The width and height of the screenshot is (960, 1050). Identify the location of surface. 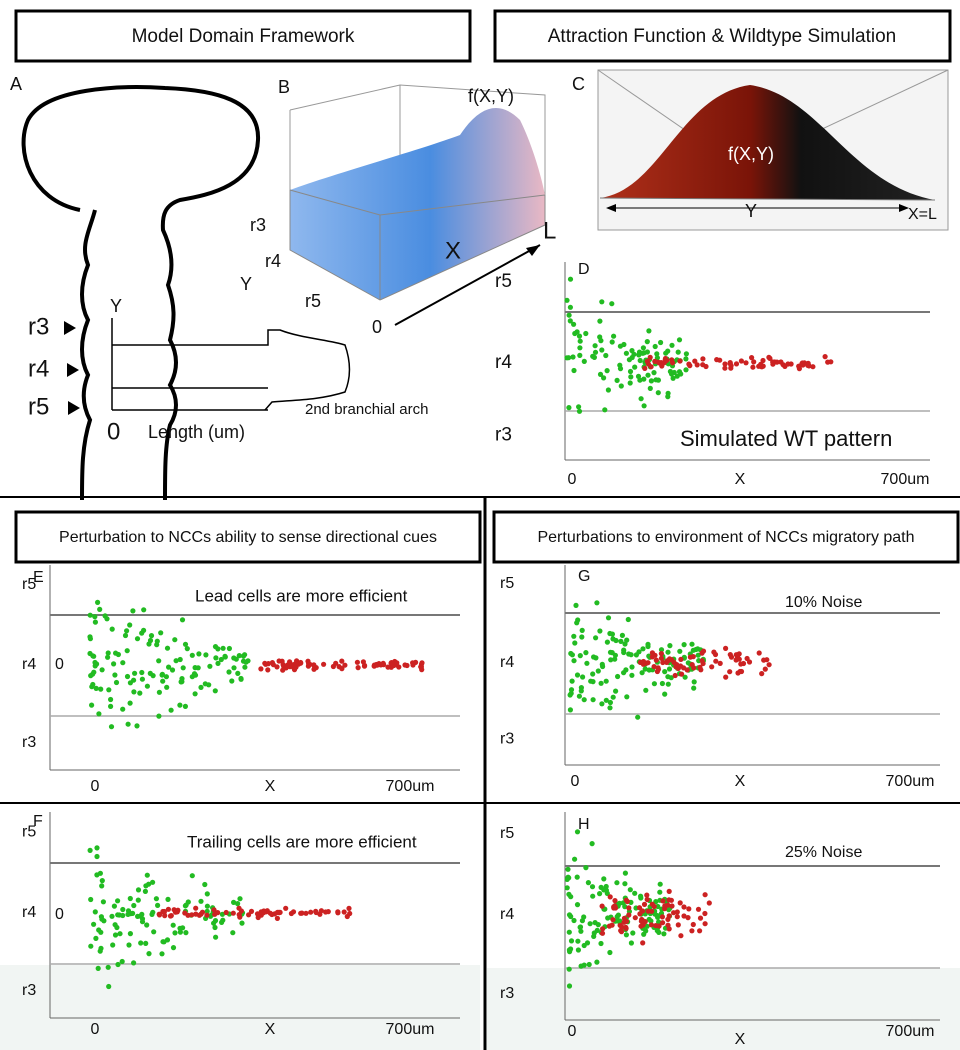
(767, 142).